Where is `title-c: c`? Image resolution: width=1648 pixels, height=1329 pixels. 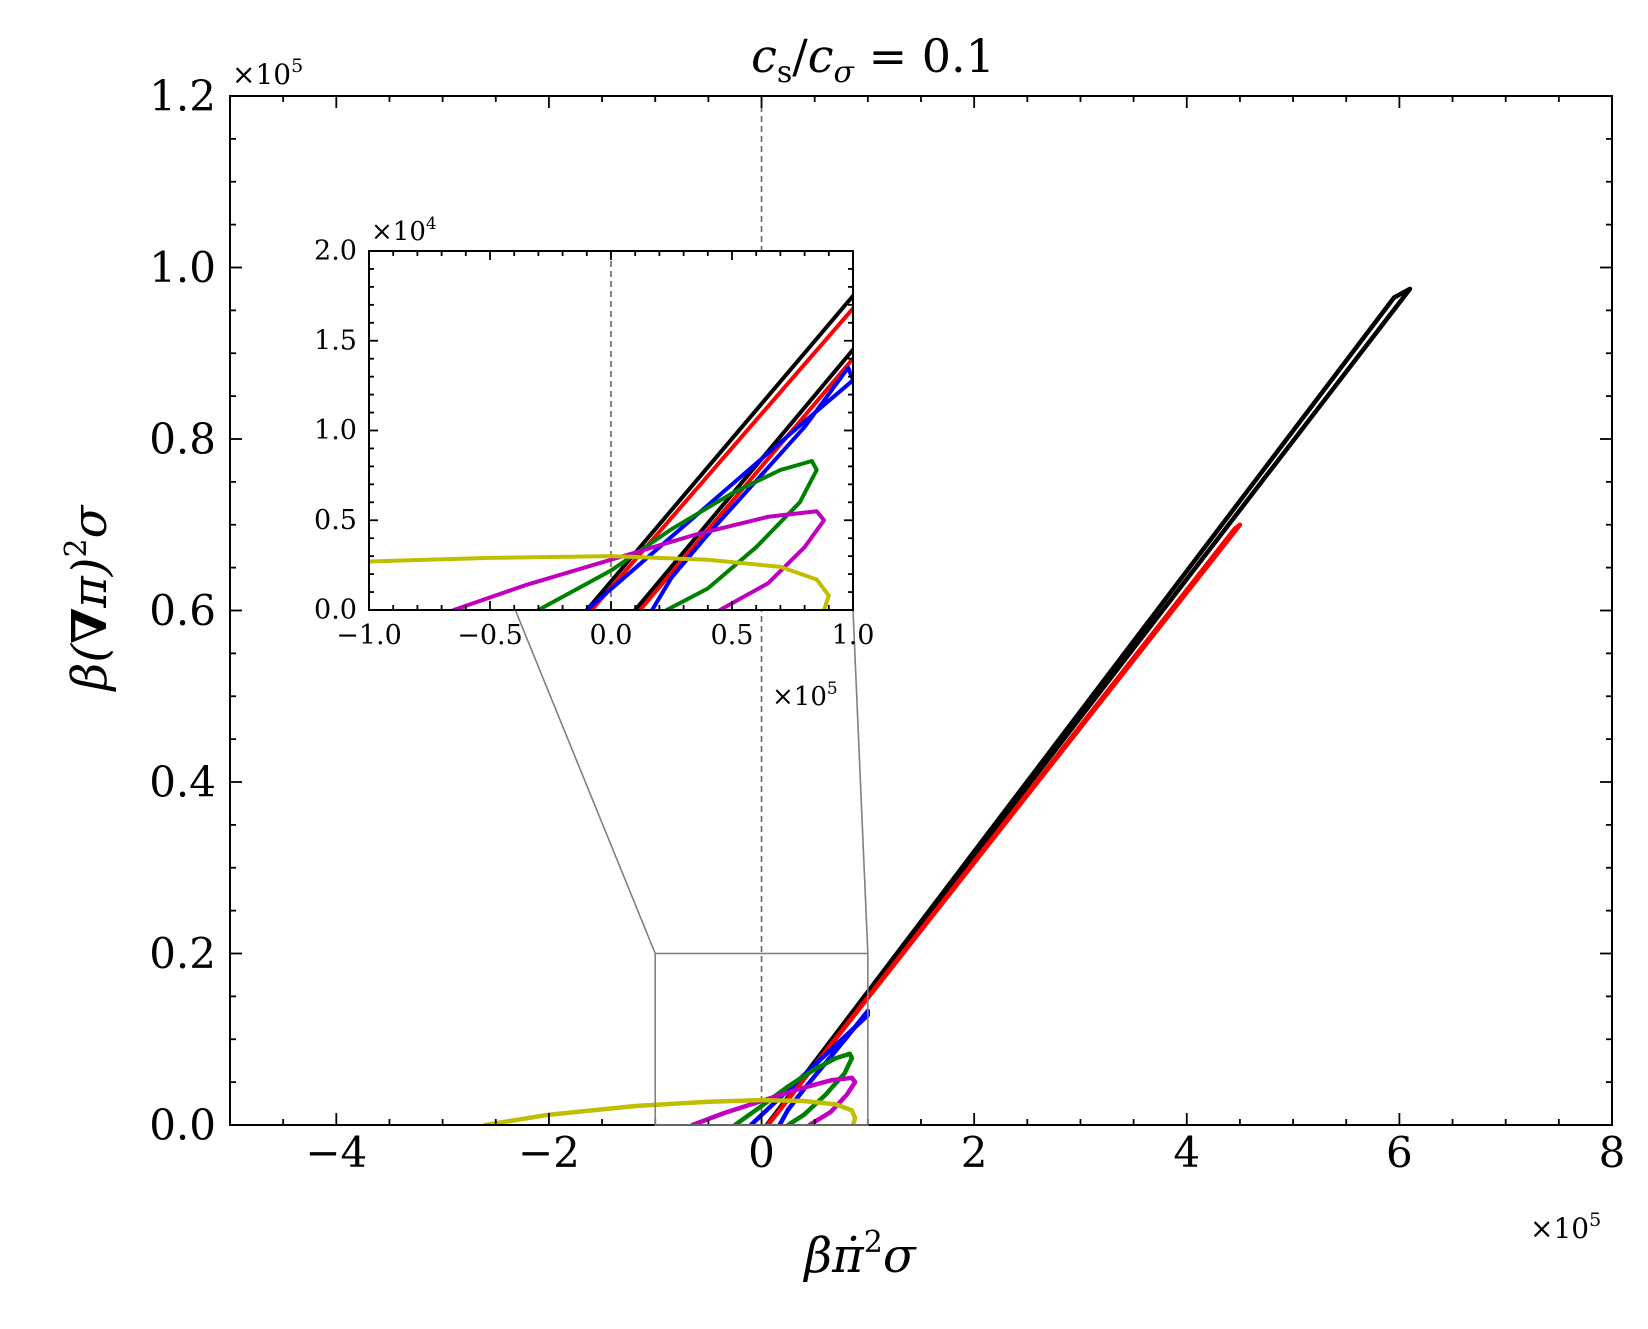
title-c: c is located at coordinates (764, 56).